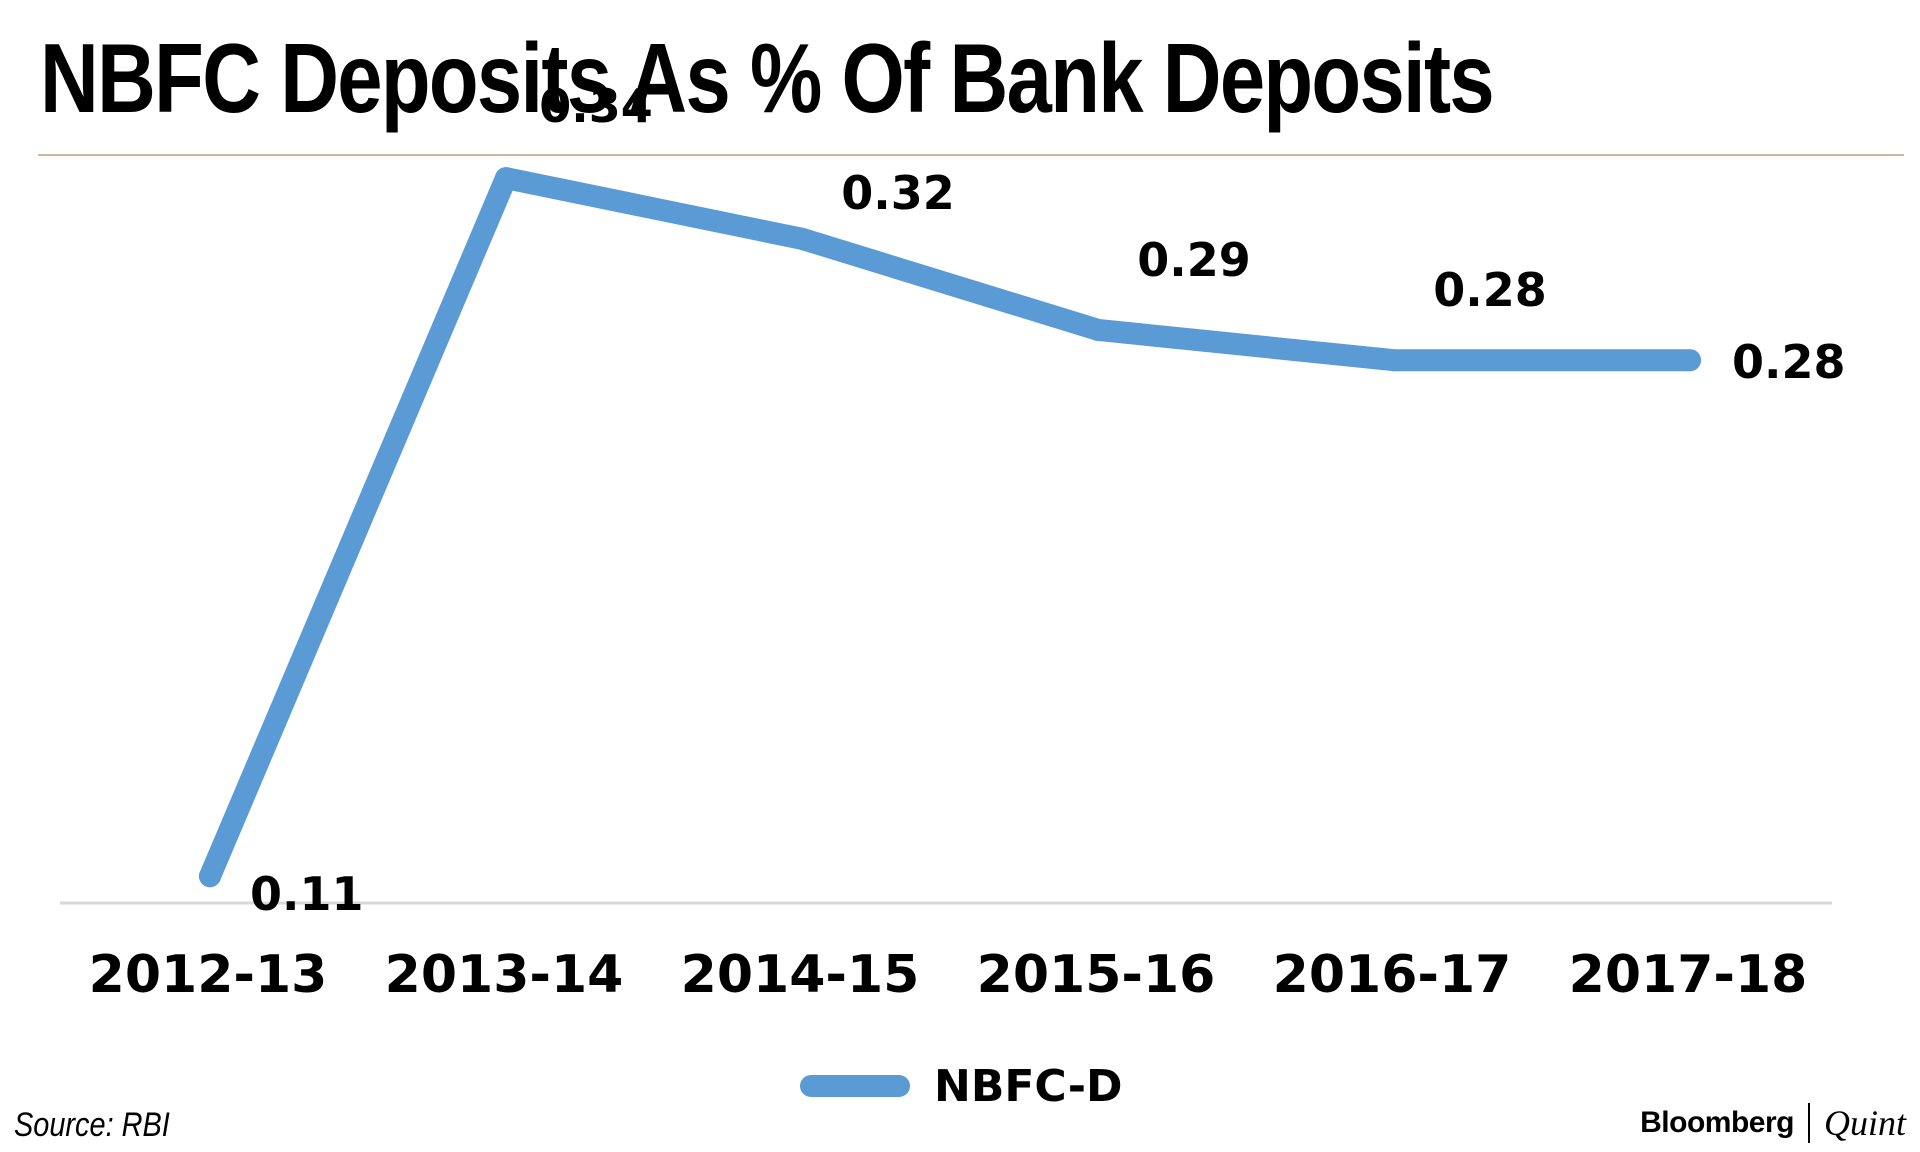 The image size is (1920, 1152). I want to click on legend-label-nbfc-d: NBFC-D, so click(1028, 1086).